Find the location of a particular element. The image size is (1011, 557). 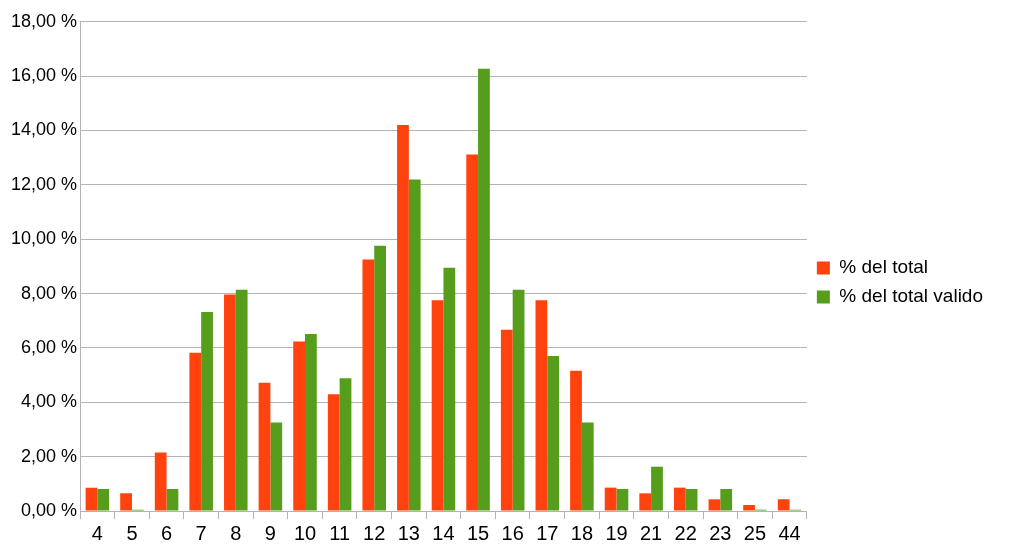

legend-label: % del total valido is located at coordinates (911, 296).